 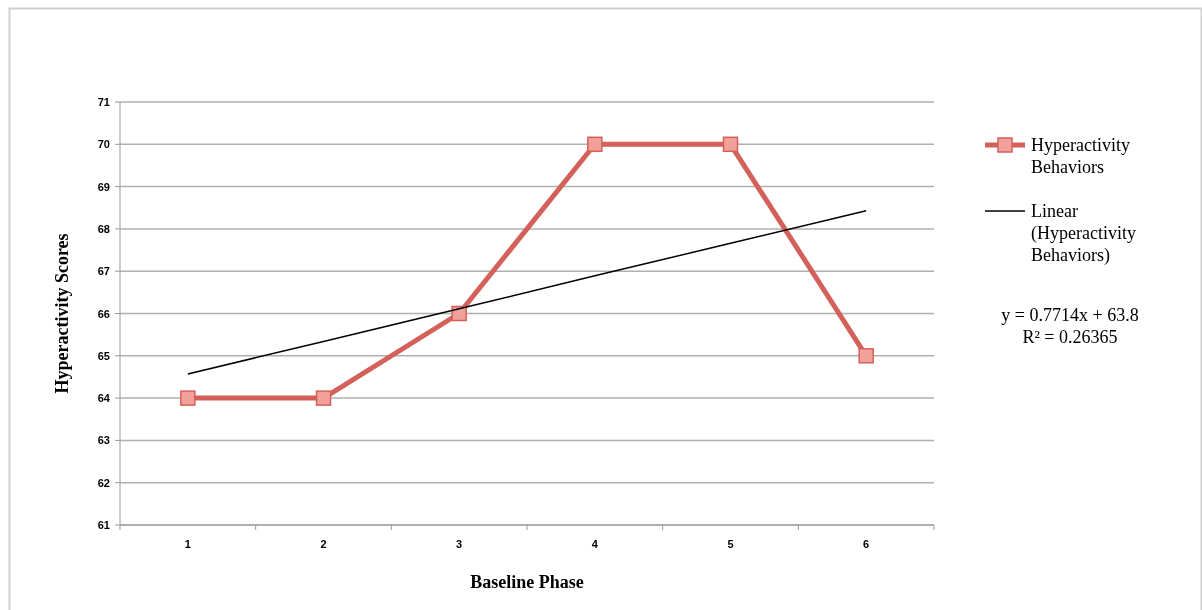 What do you see at coordinates (104, 398) in the screenshot?
I see `y-tick-label: 64` at bounding box center [104, 398].